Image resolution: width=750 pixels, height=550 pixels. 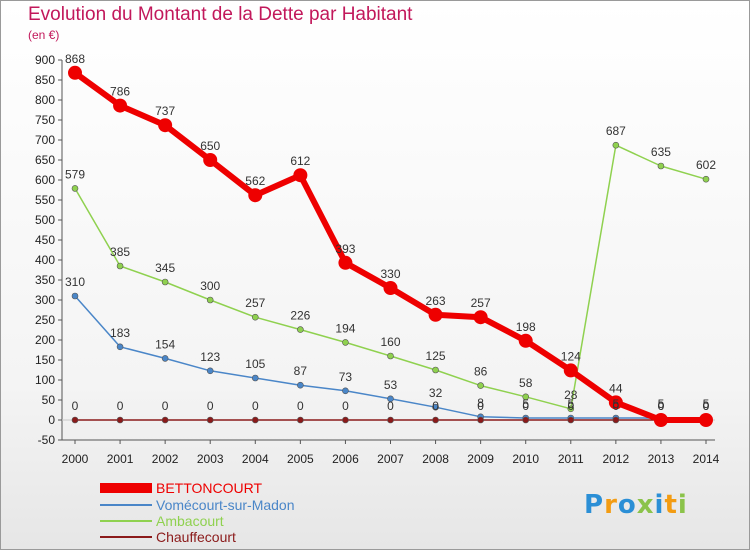 I want to click on y-tick-label: 400, so click(x=45, y=260).